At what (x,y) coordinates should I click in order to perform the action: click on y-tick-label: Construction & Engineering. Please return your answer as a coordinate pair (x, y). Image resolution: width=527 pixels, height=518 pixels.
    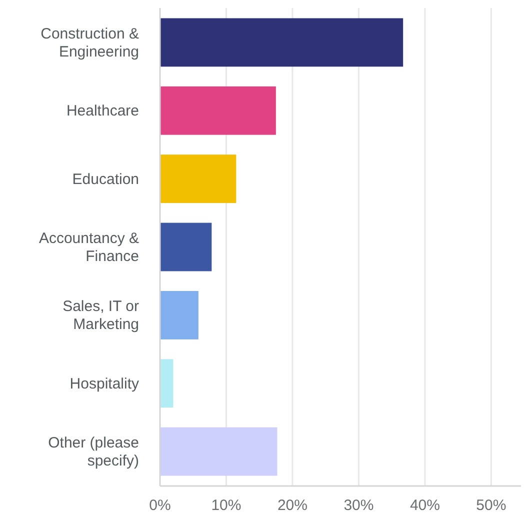
    Looking at the image, I should click on (89, 42).